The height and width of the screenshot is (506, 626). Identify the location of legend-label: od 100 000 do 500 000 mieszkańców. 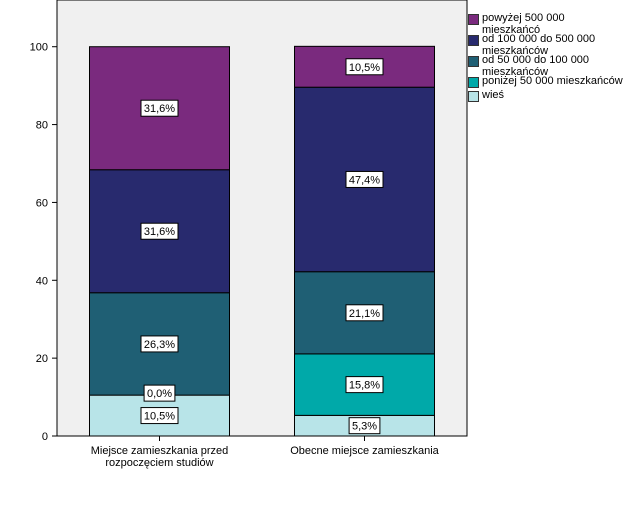
(553, 45).